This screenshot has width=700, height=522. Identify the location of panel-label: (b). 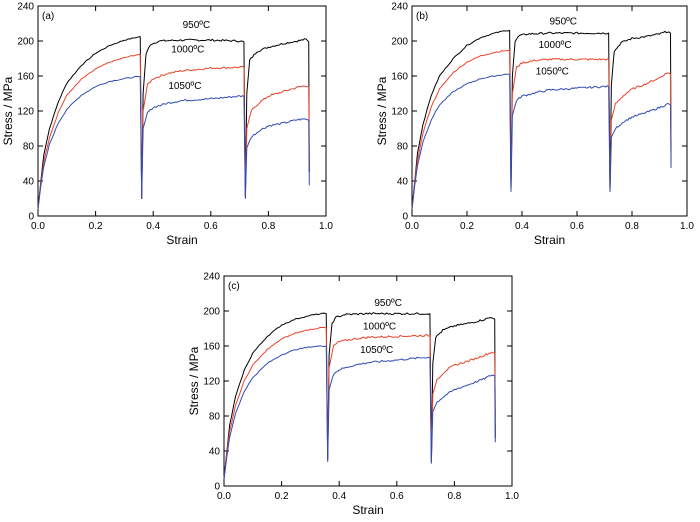
(422, 16).